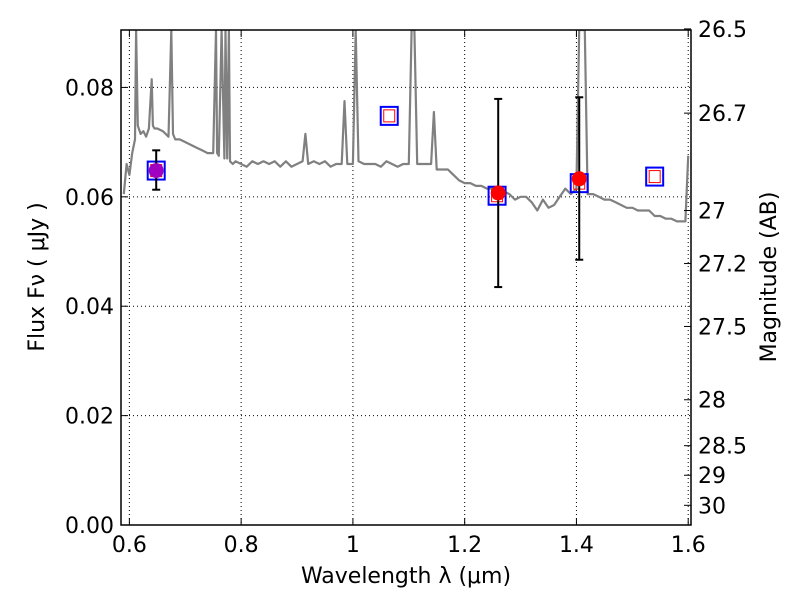 This screenshot has width=800, height=600. I want to click on y-tick-label: 0.04, so click(89, 307).